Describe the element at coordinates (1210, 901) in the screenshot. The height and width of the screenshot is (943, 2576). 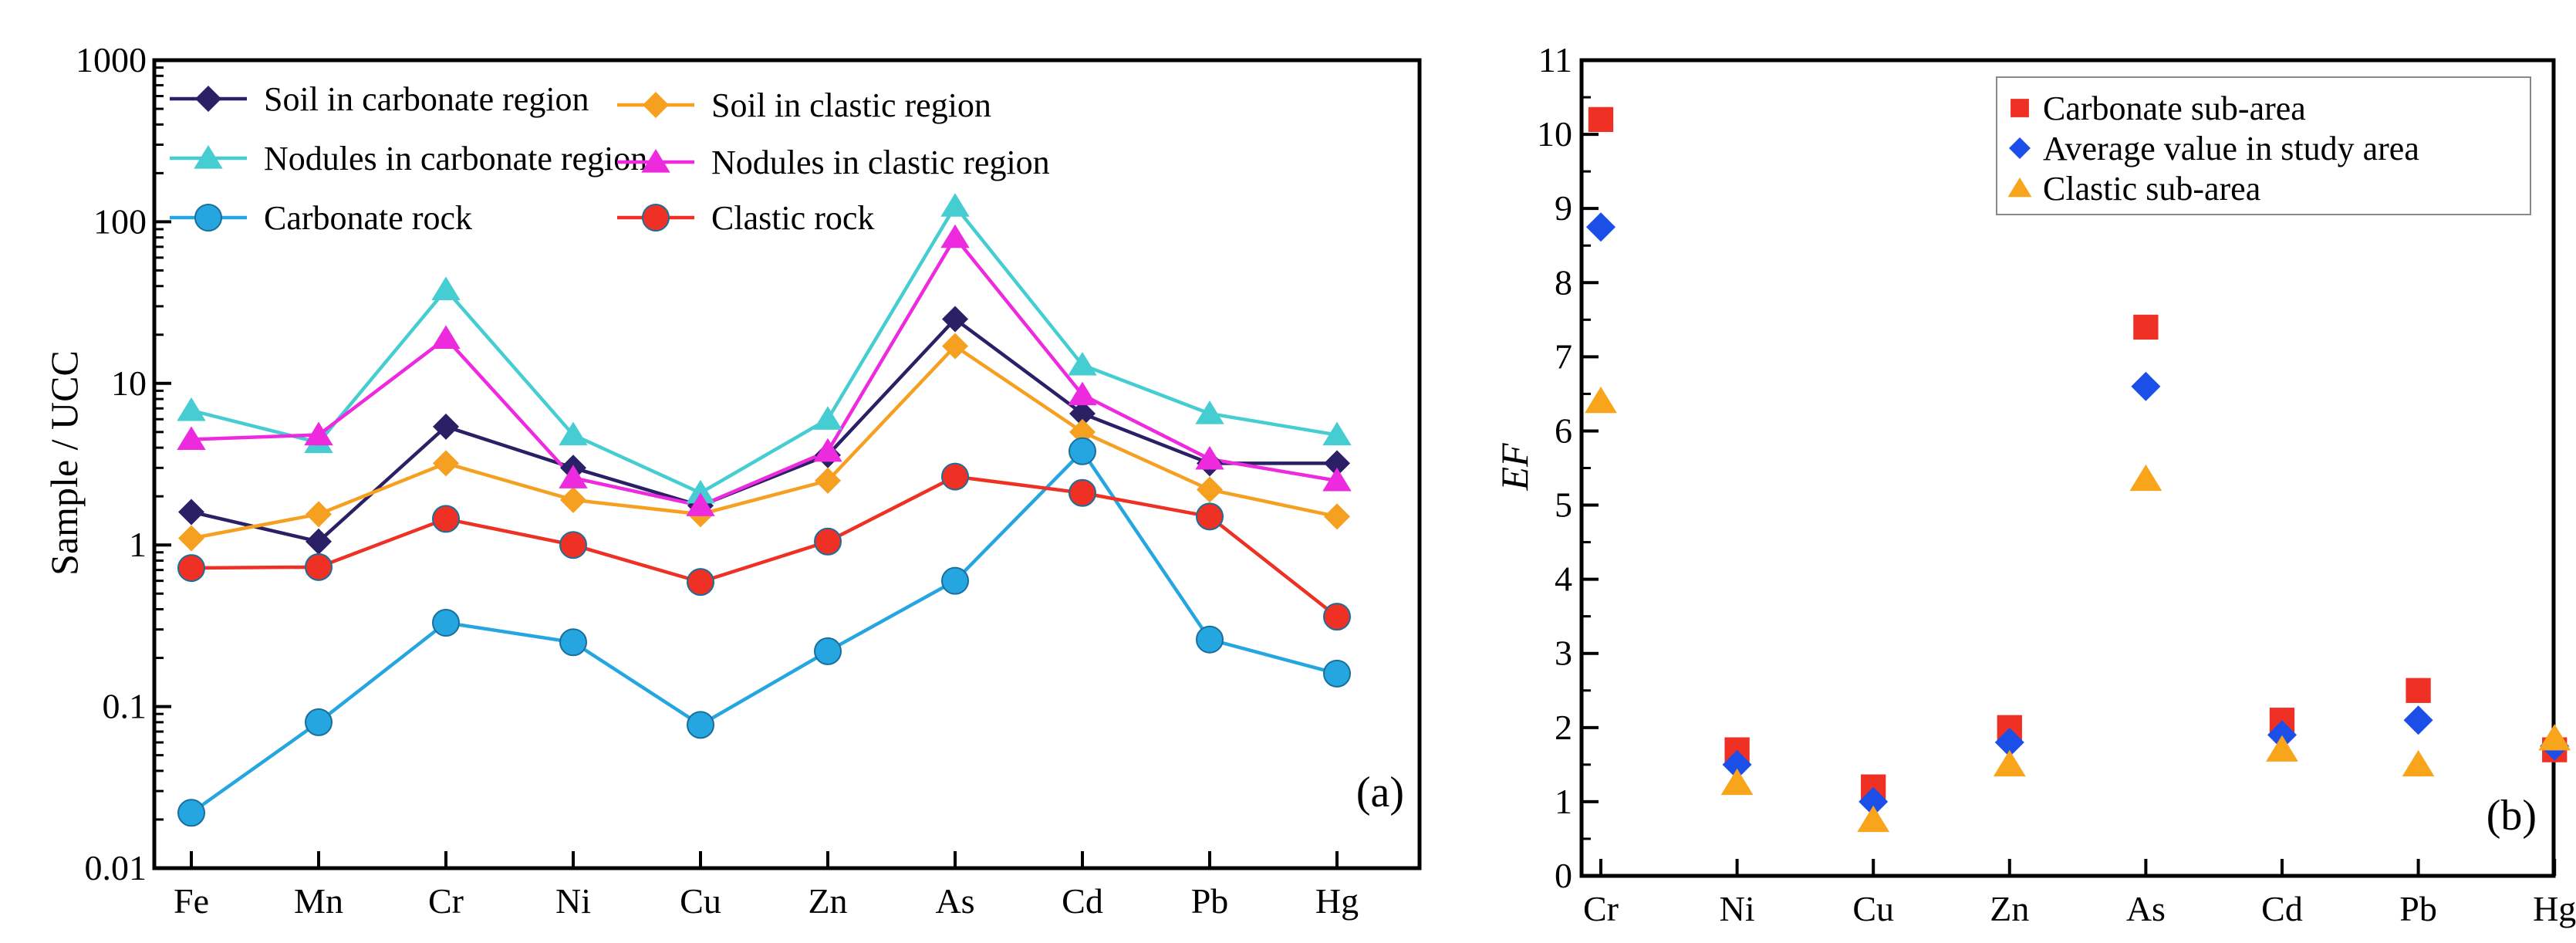
I see `panel-a-x-tick-label-pb: Pb` at that location.